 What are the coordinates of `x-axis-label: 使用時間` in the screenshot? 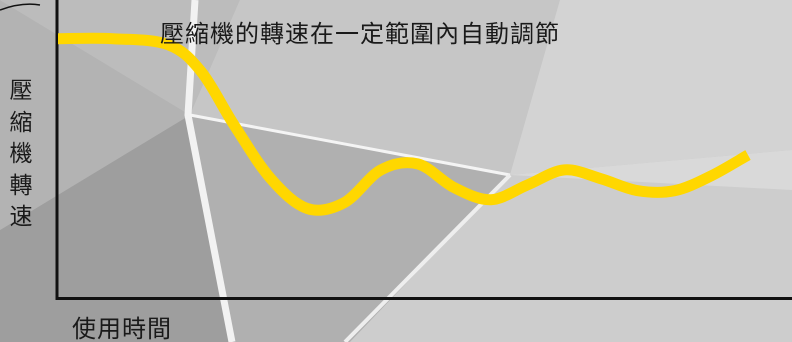 It's located at (122, 328).